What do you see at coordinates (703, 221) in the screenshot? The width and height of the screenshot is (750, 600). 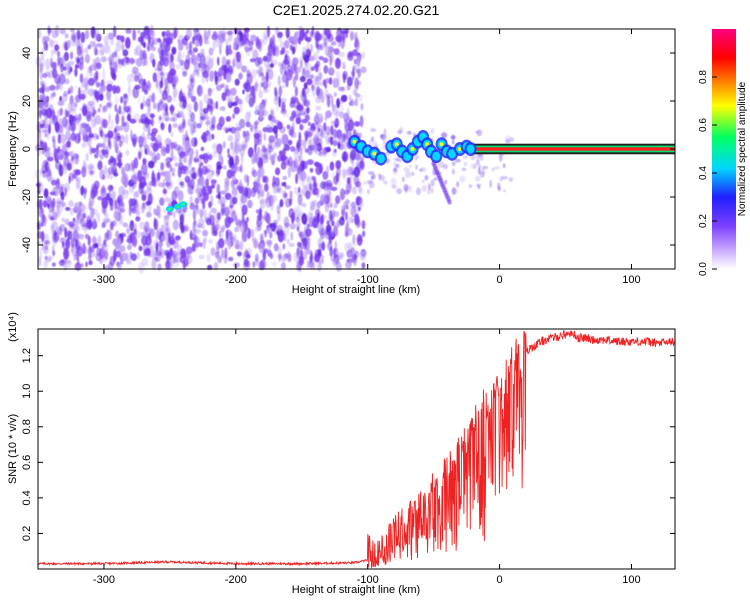 I see `colorbar-tick-label: 0.2` at bounding box center [703, 221].